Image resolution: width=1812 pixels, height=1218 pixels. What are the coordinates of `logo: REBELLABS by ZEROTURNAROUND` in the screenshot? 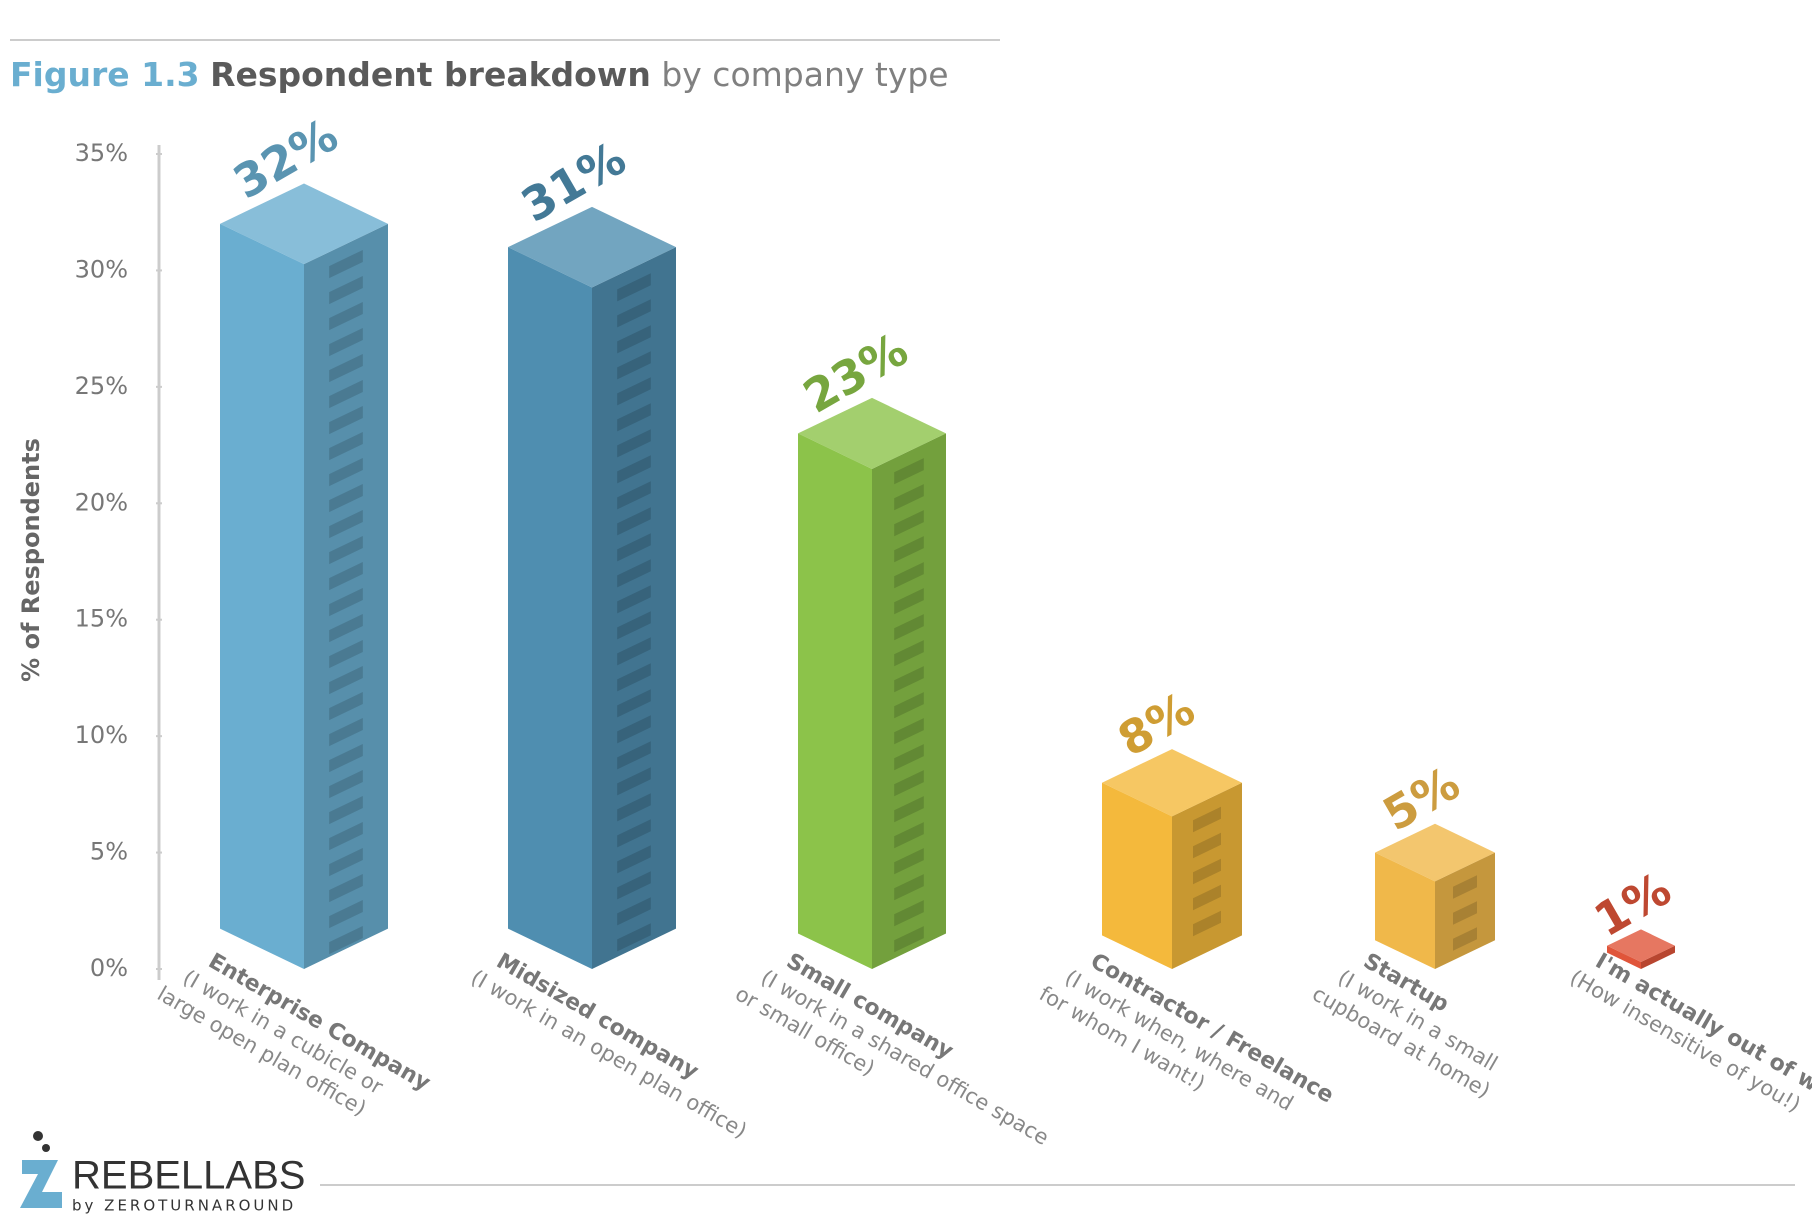 It's located at (162, 1173).